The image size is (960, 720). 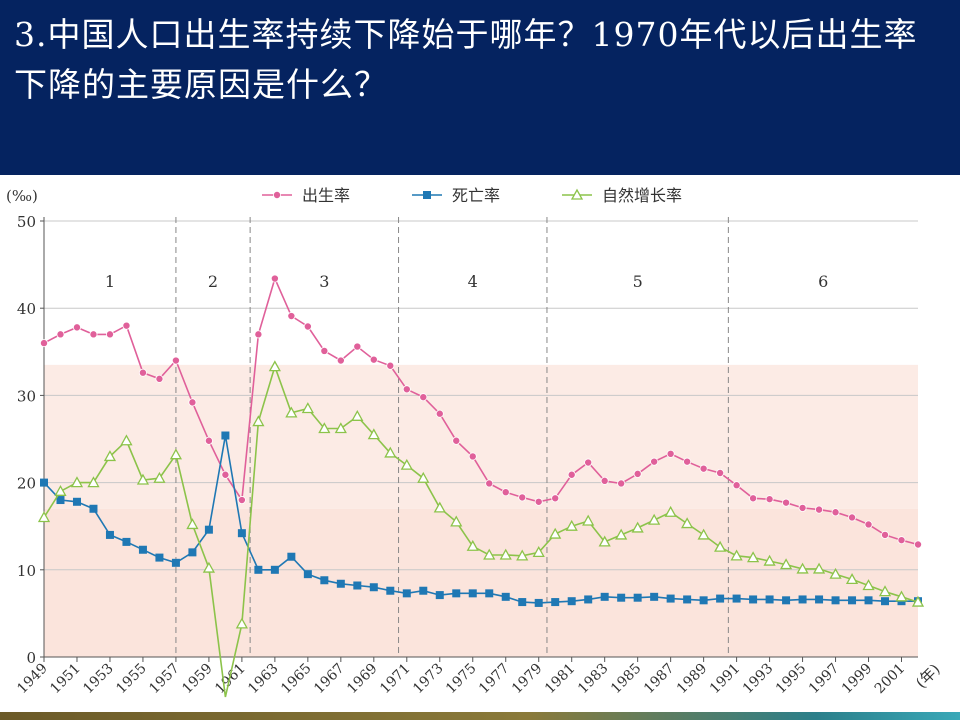 I want to click on series-0-point-1951, so click(x=76, y=327).